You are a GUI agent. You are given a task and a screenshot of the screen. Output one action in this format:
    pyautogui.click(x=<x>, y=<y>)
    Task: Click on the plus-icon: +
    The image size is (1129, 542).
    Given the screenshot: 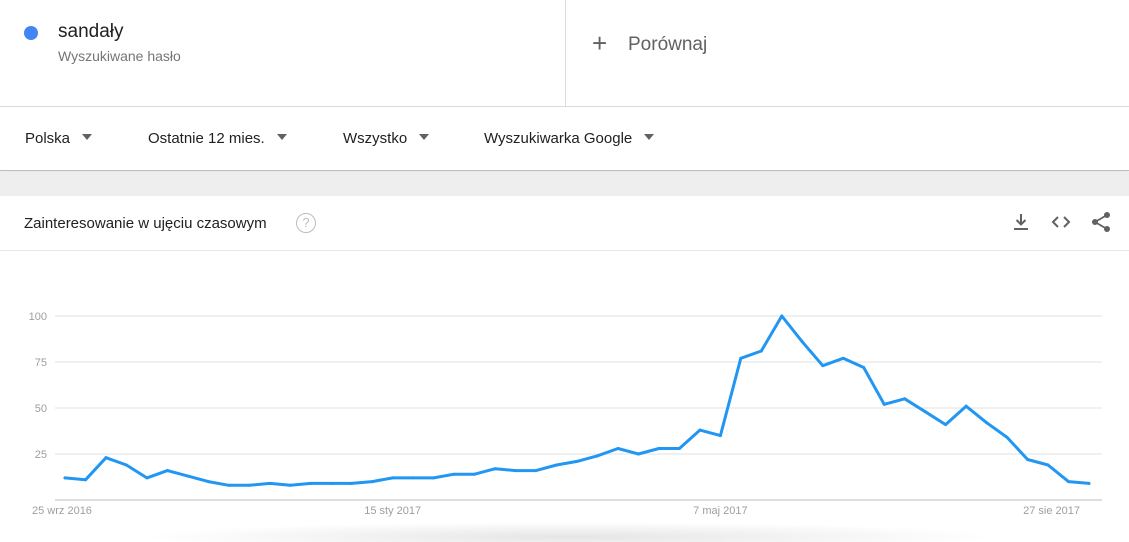 What is the action you would take?
    pyautogui.click(x=600, y=43)
    